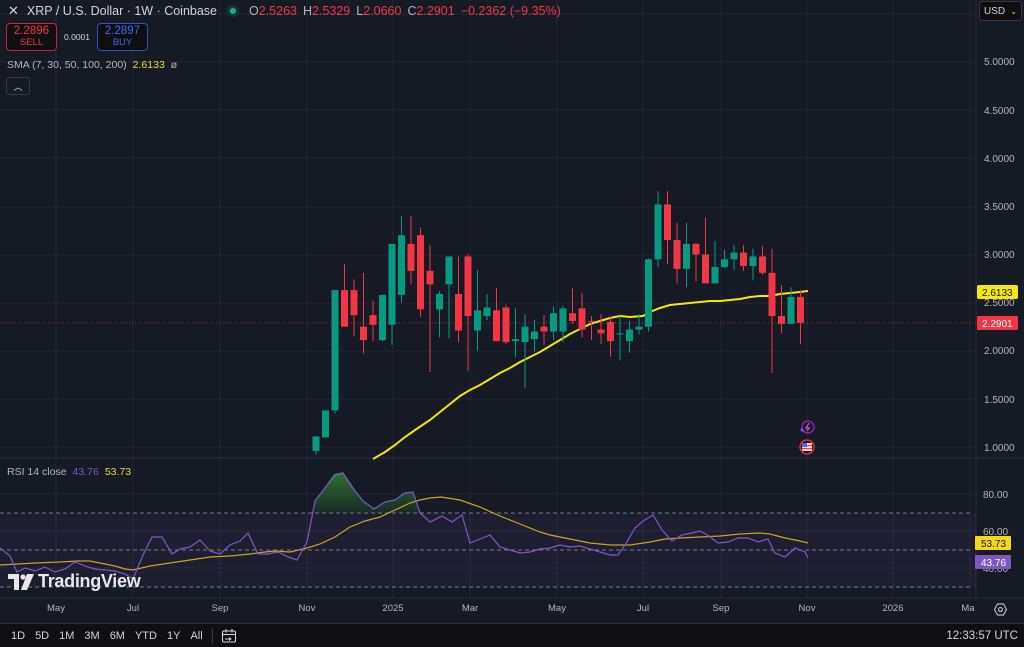  Describe the element at coordinates (807, 447) in the screenshot. I see `event-marker-us-flag-icon` at that location.